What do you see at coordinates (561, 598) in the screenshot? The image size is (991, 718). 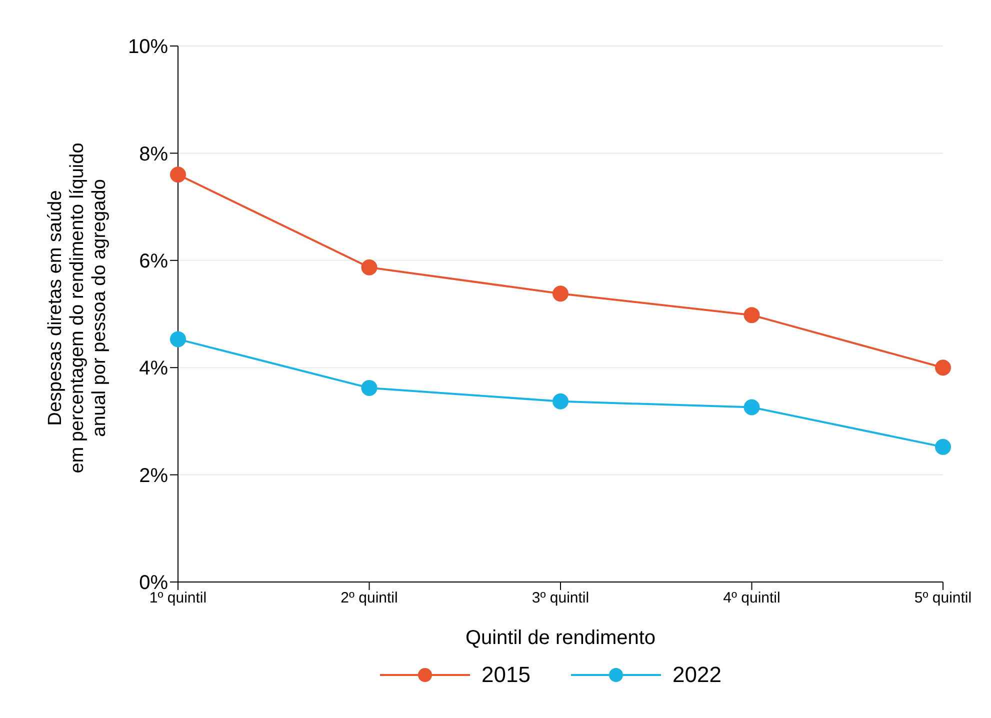 I see `x-tick-label: 3º quintil` at bounding box center [561, 598].